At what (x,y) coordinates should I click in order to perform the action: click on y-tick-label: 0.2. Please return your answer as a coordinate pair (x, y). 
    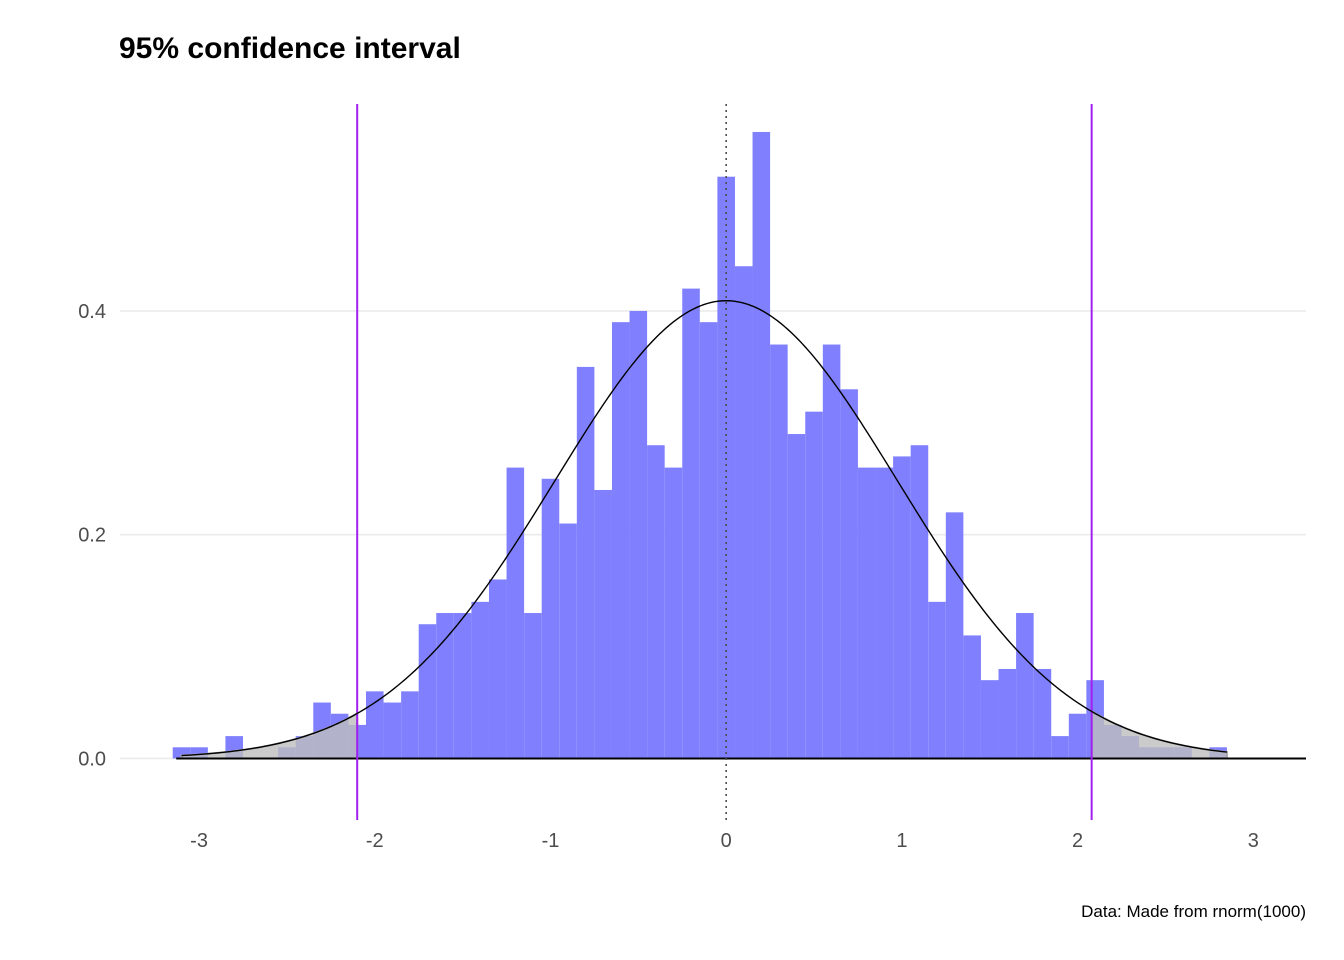
    Looking at the image, I should click on (92, 536).